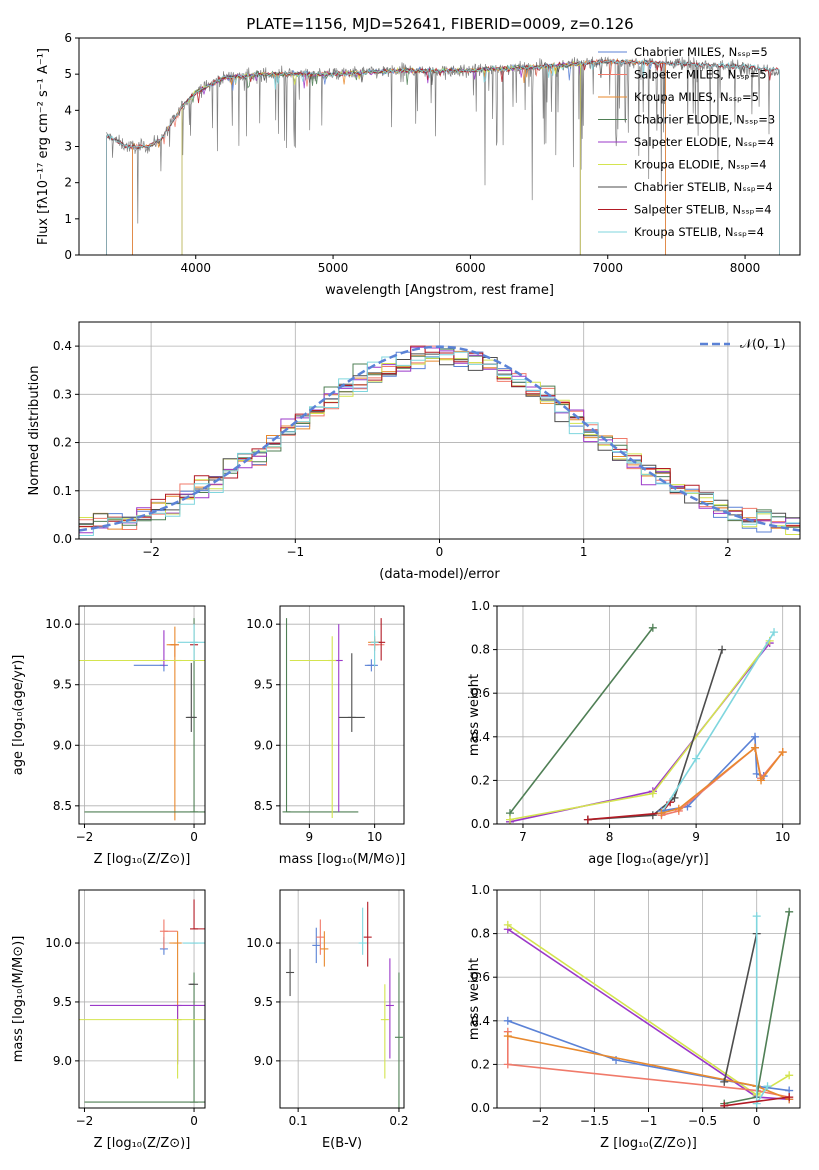  Describe the element at coordinates (142, 1049) in the screenshot. I see `errorbar-kroupa_elodie` at that location.